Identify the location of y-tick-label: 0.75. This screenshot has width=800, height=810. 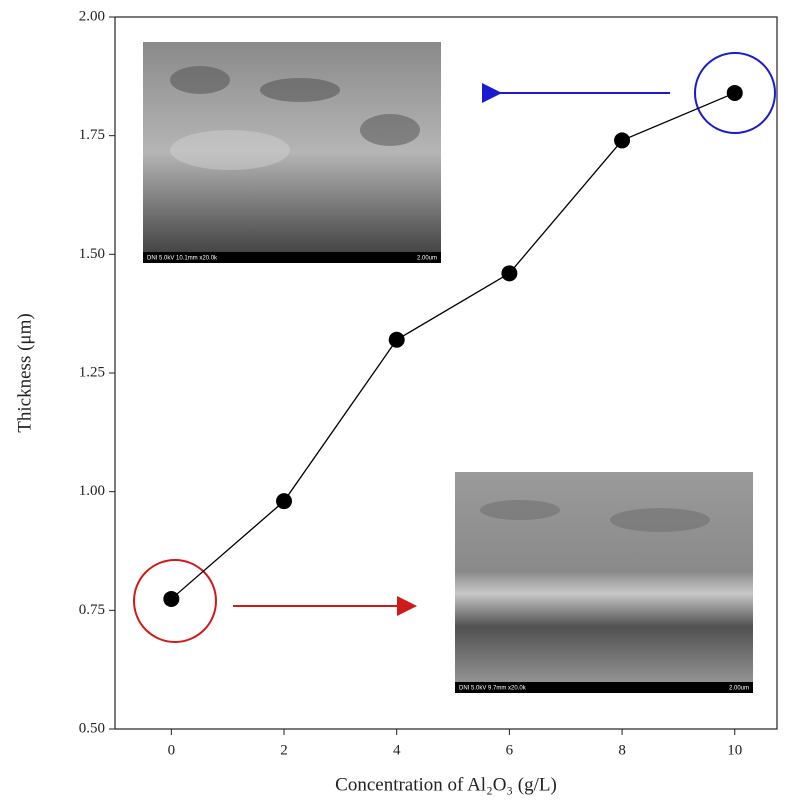
(92, 610).